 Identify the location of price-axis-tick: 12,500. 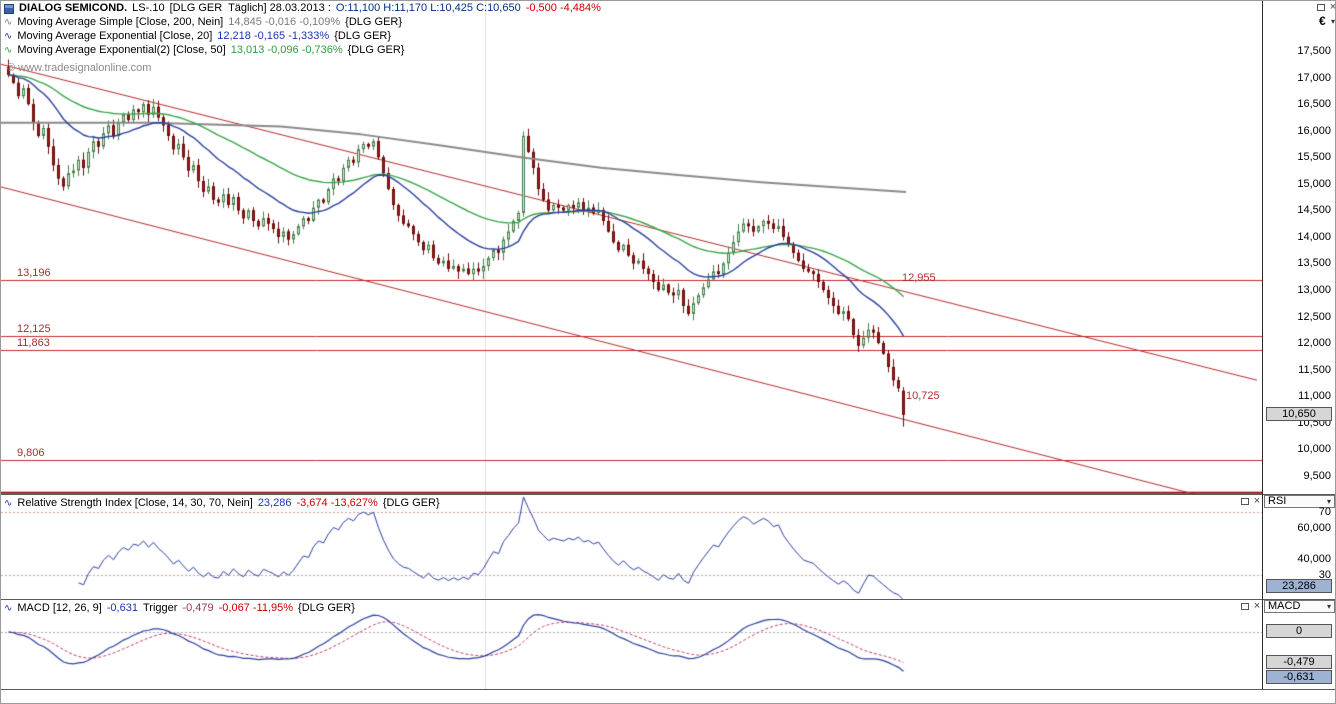
(1314, 316).